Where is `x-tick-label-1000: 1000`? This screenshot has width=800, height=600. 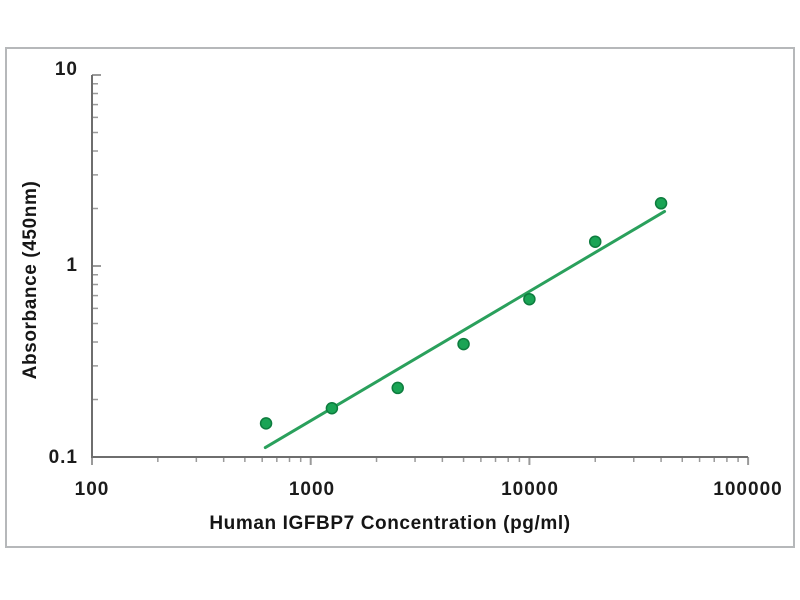 x-tick-label-1000: 1000 is located at coordinates (312, 489).